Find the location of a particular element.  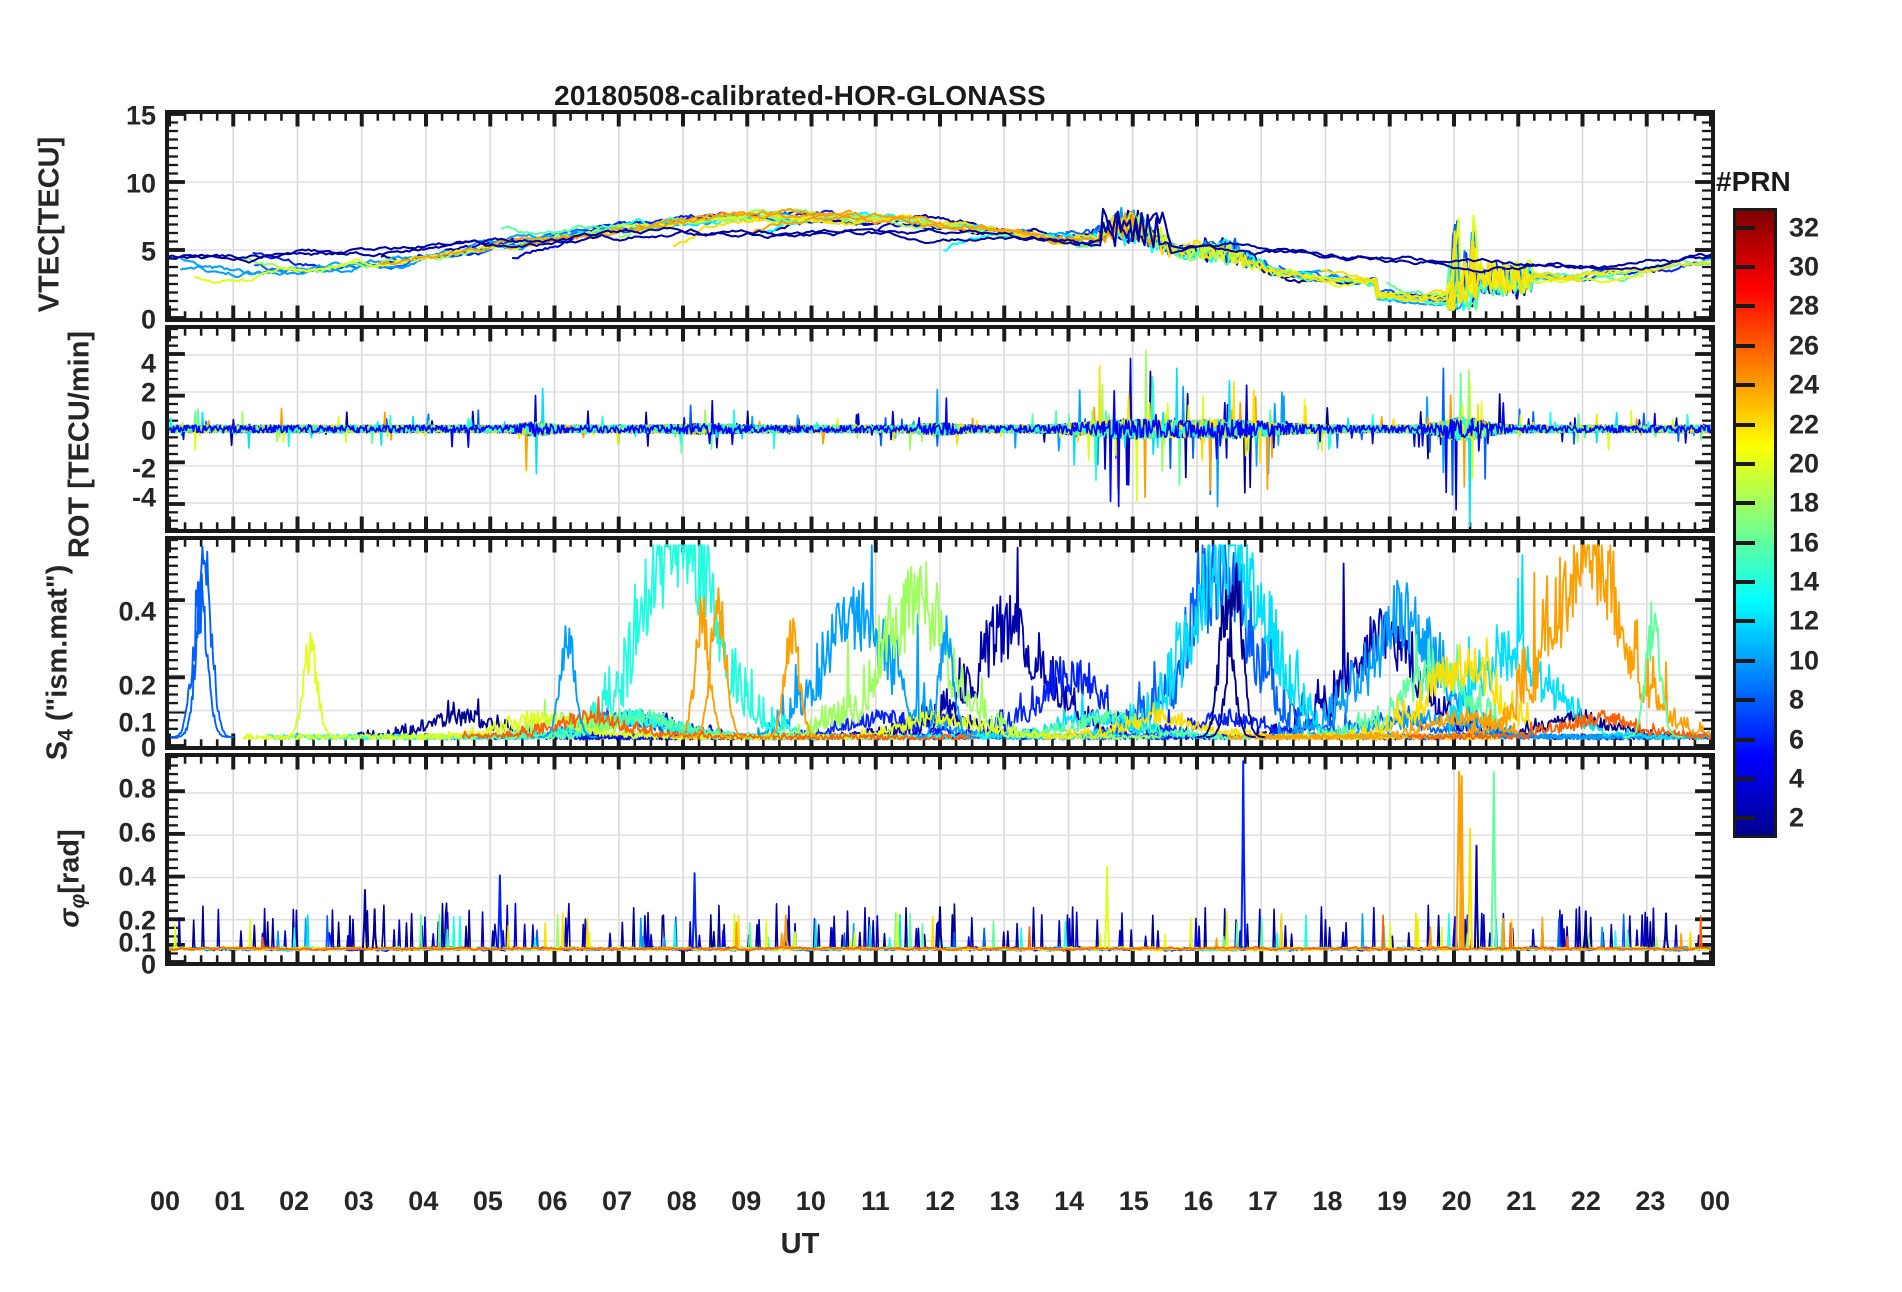

ytick-sphi-4: 0.6 is located at coordinates (137, 832).